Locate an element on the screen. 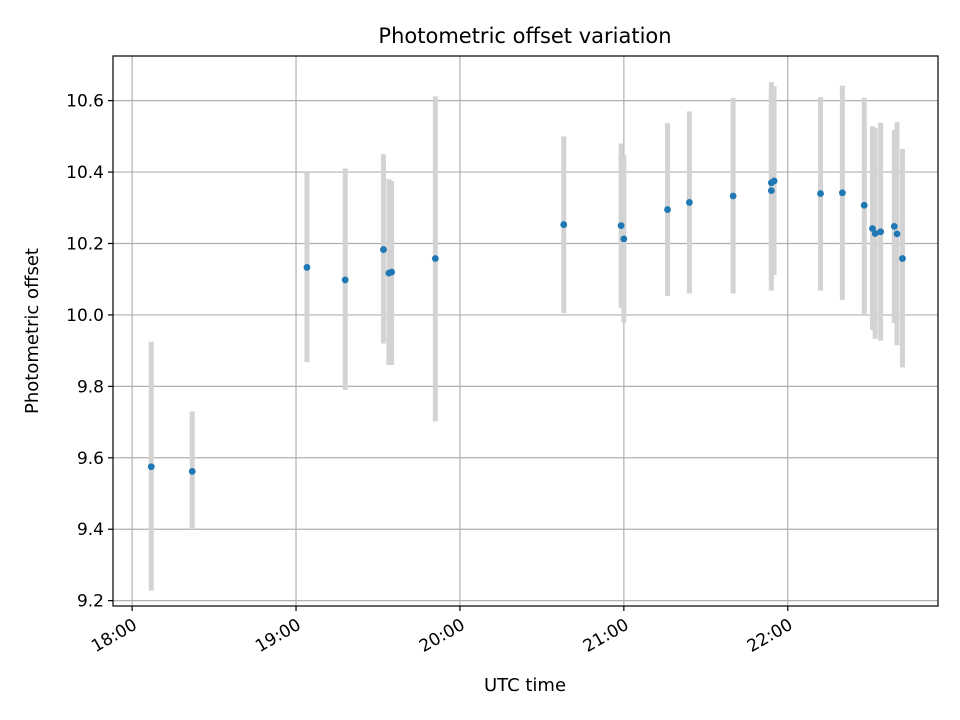  y-tick-label: 9.8 is located at coordinates (90, 387).